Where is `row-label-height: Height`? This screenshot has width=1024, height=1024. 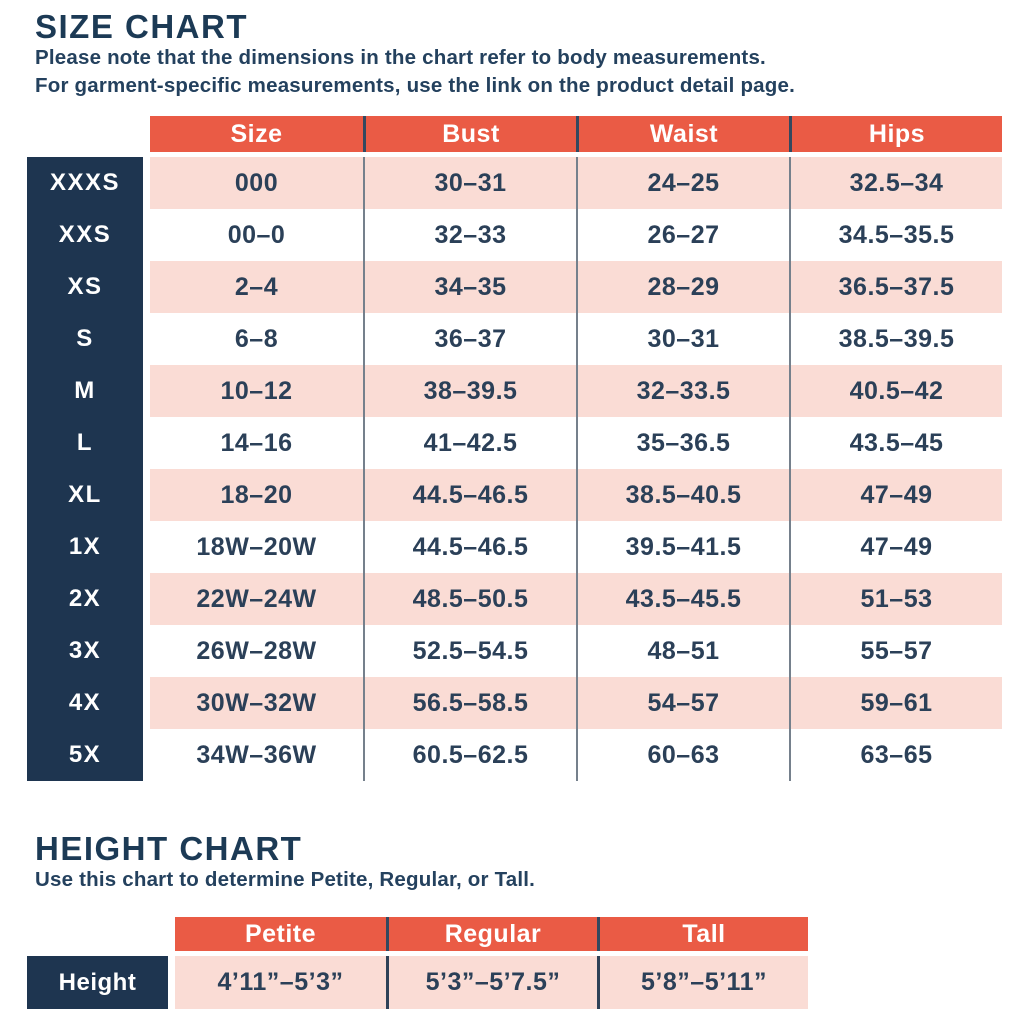
row-label-height: Height is located at coordinates (97, 982).